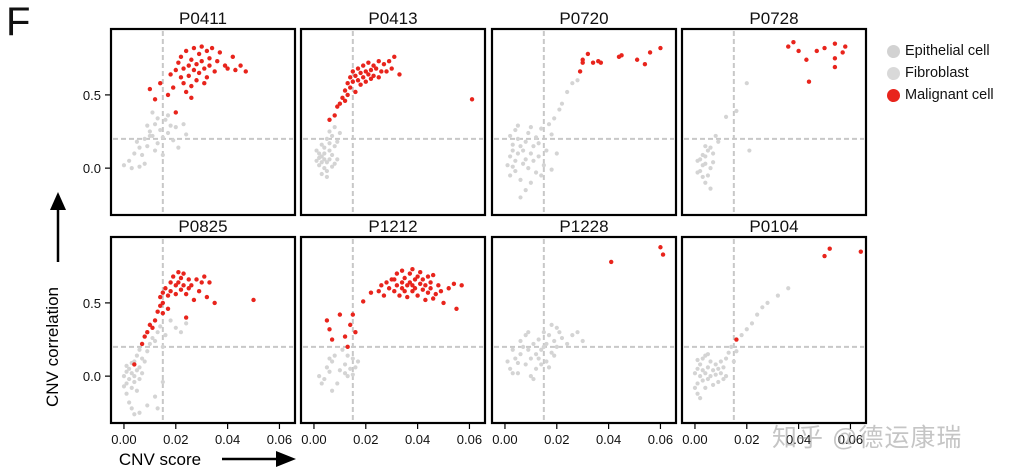 This screenshot has height=473, width=1015. Describe the element at coordinates (313, 439) in the screenshot. I see `x-tick-label: 0.00` at that location.